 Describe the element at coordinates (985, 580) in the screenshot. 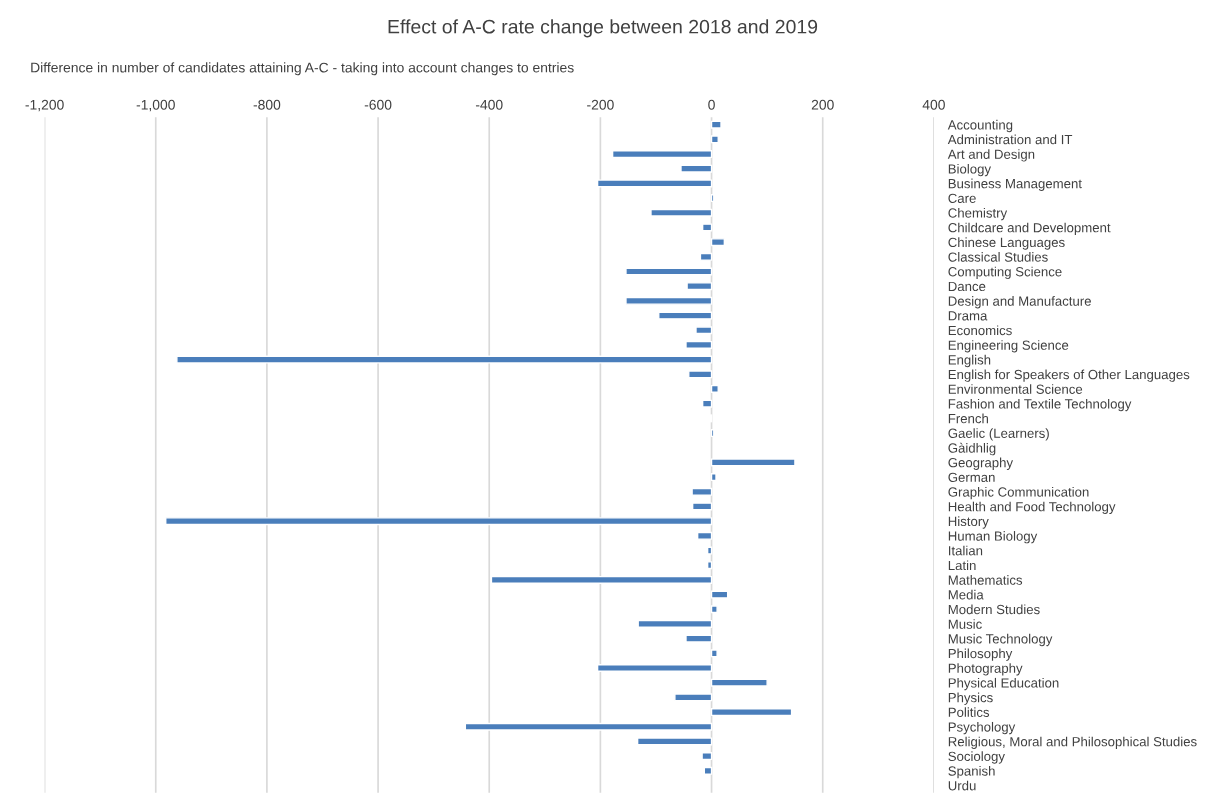

I see `y-tick-label: Mathematics` at that location.